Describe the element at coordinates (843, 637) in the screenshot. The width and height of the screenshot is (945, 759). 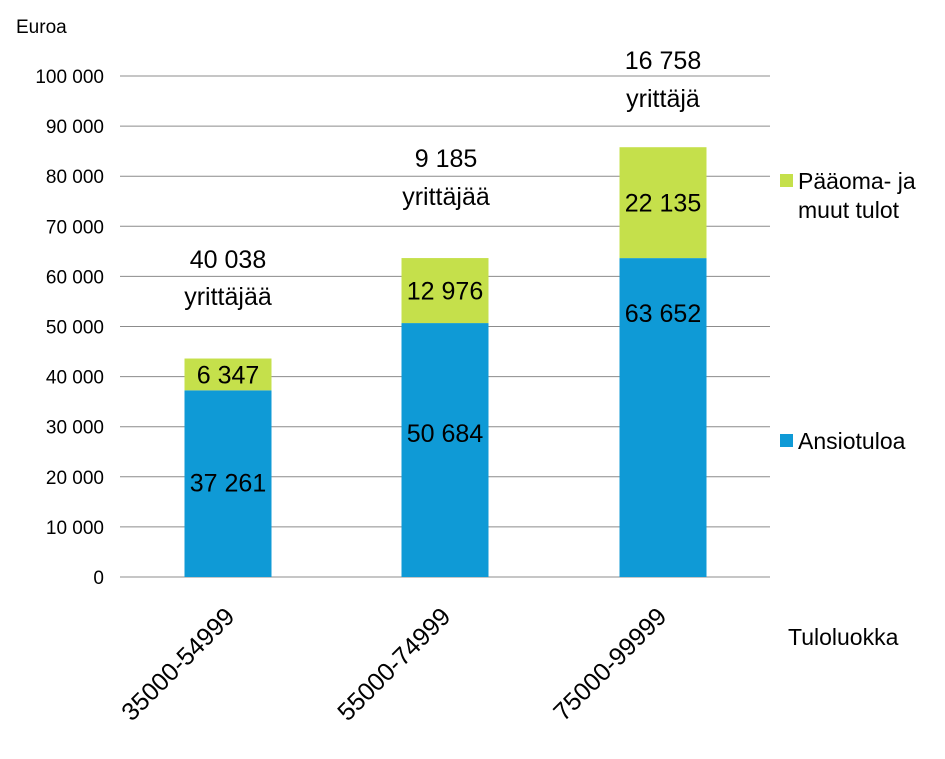
I see `x-axis-title: Tuloluokka` at that location.